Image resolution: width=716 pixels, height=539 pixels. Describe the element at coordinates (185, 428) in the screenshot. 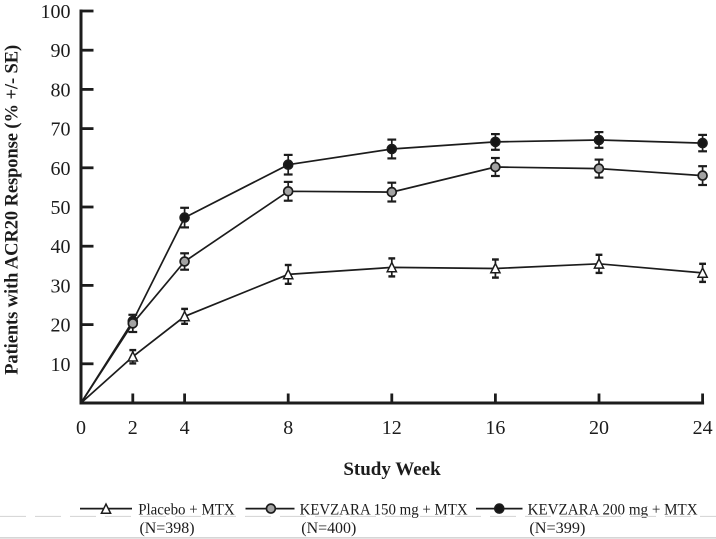

I see `svg-text: 4` at that location.